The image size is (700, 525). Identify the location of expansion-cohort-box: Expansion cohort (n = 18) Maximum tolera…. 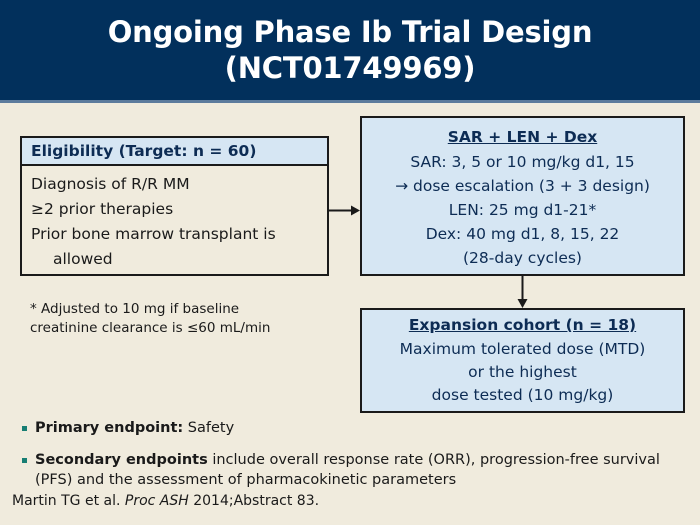
(522, 360).